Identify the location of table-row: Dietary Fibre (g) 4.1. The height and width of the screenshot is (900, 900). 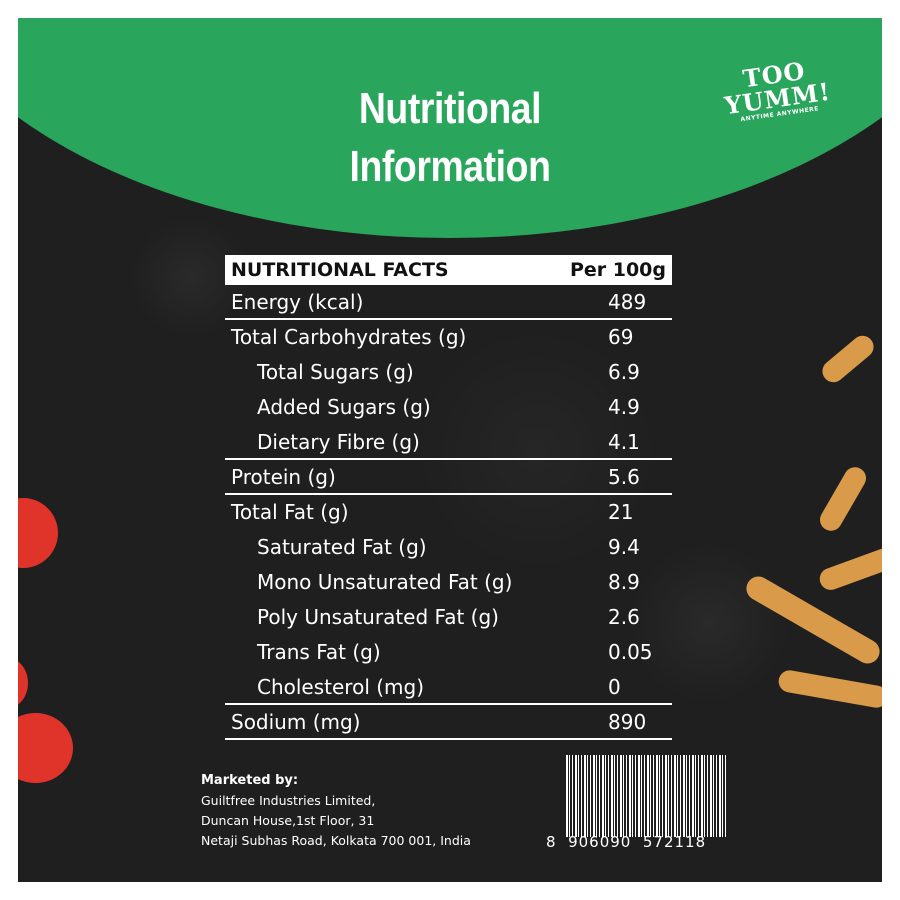
(448, 442).